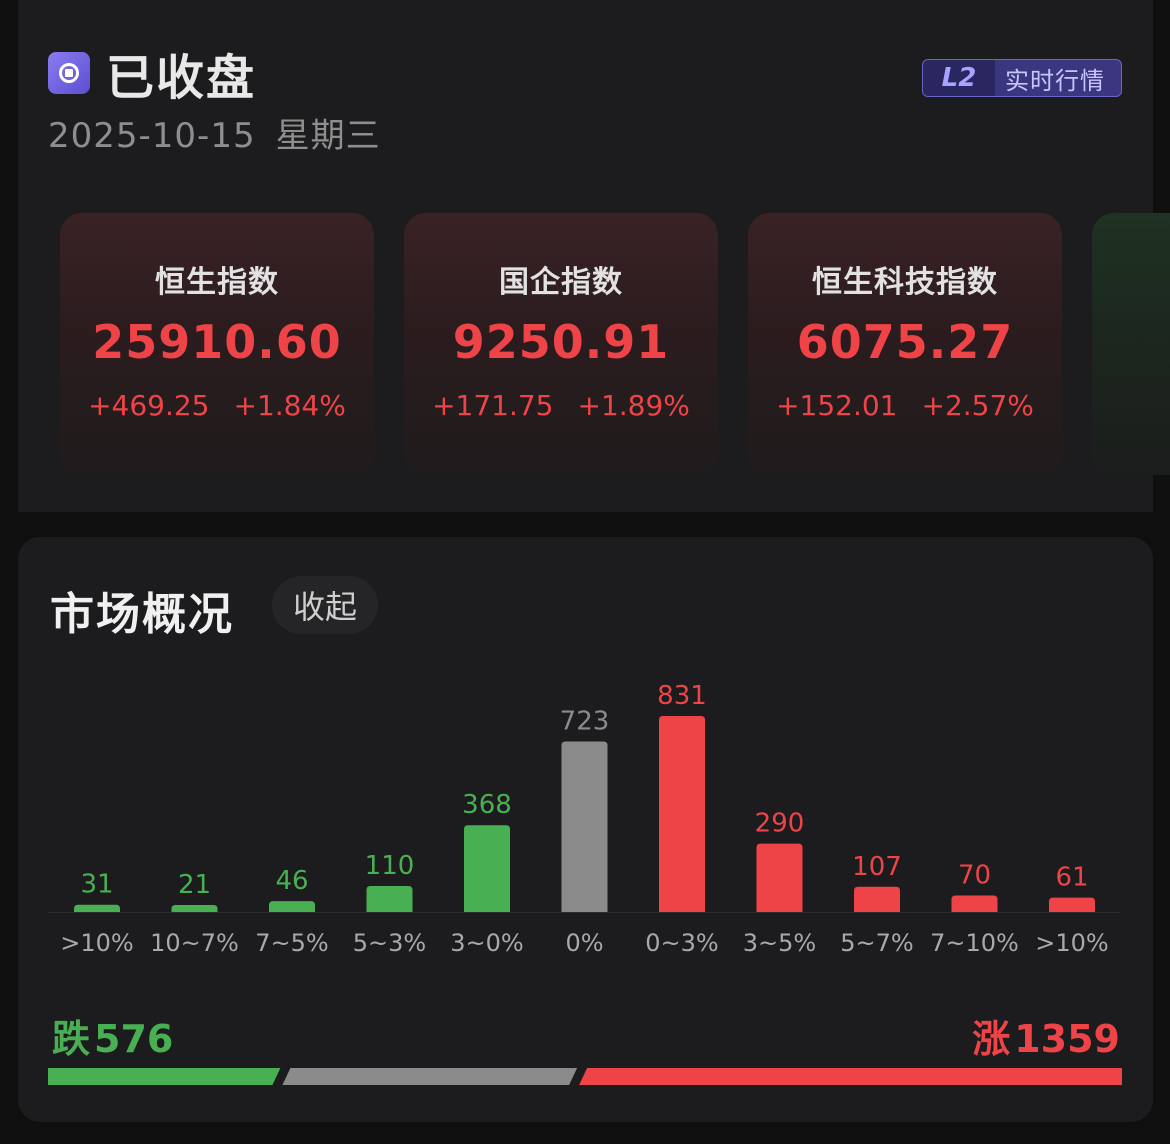 This screenshot has height=1144, width=1170. Describe the element at coordinates (134, 1039) in the screenshot. I see `fall-value: 576` at that location.